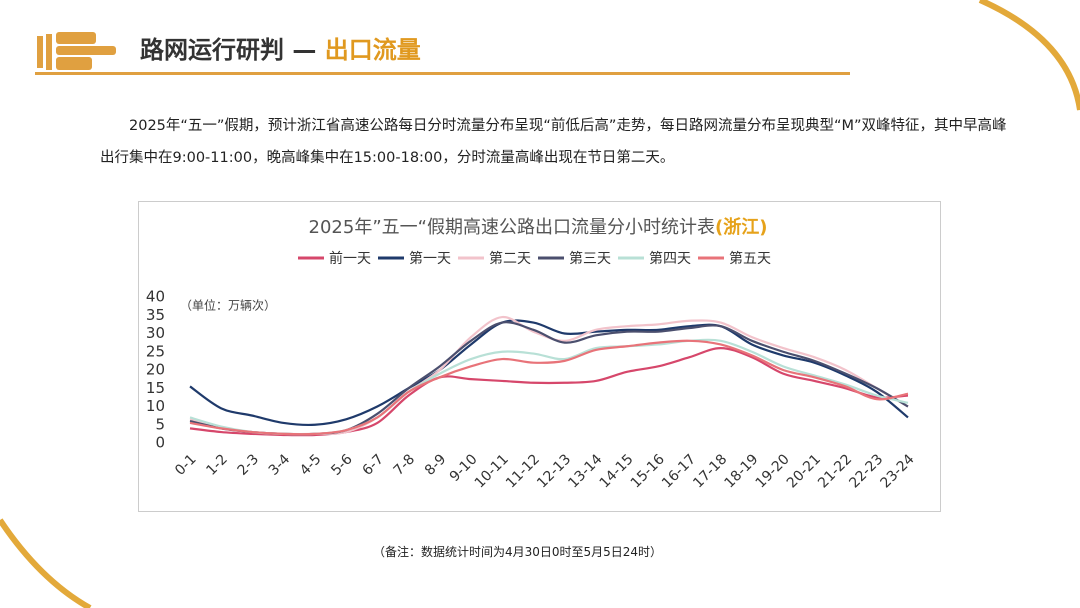  I want to click on y-tick-label: 25, so click(155, 351).